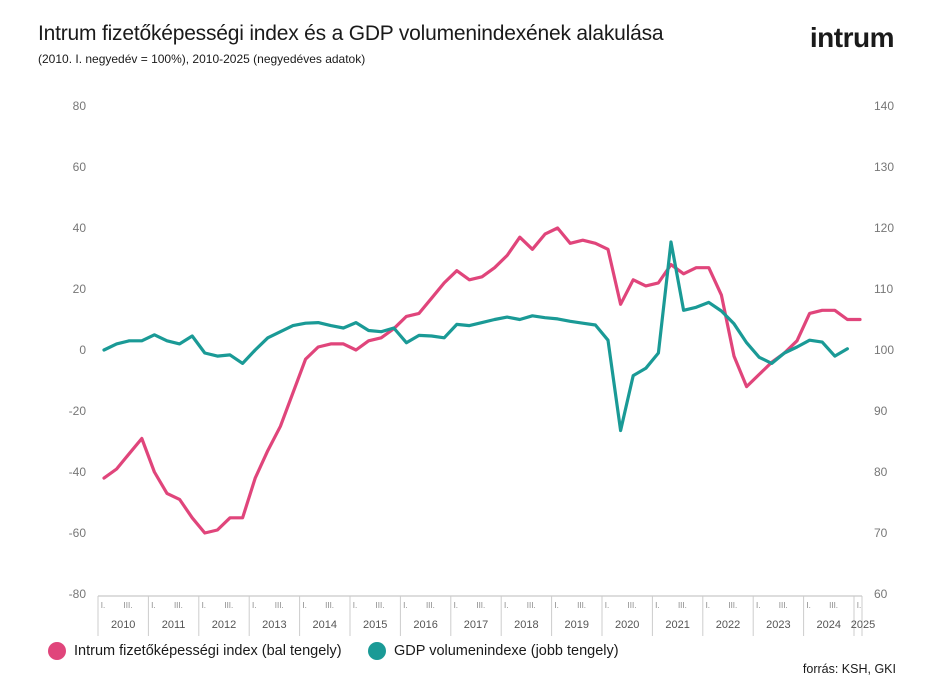  Describe the element at coordinates (80, 228) in the screenshot. I see `left-tick-label: 40` at that location.